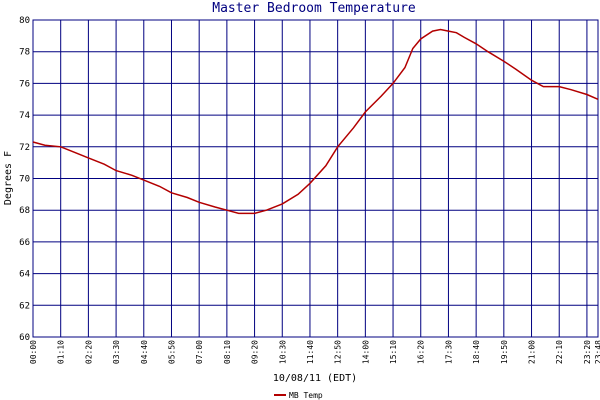 This screenshot has width=600, height=400. I want to click on y-tick-label: 76, so click(24, 84).